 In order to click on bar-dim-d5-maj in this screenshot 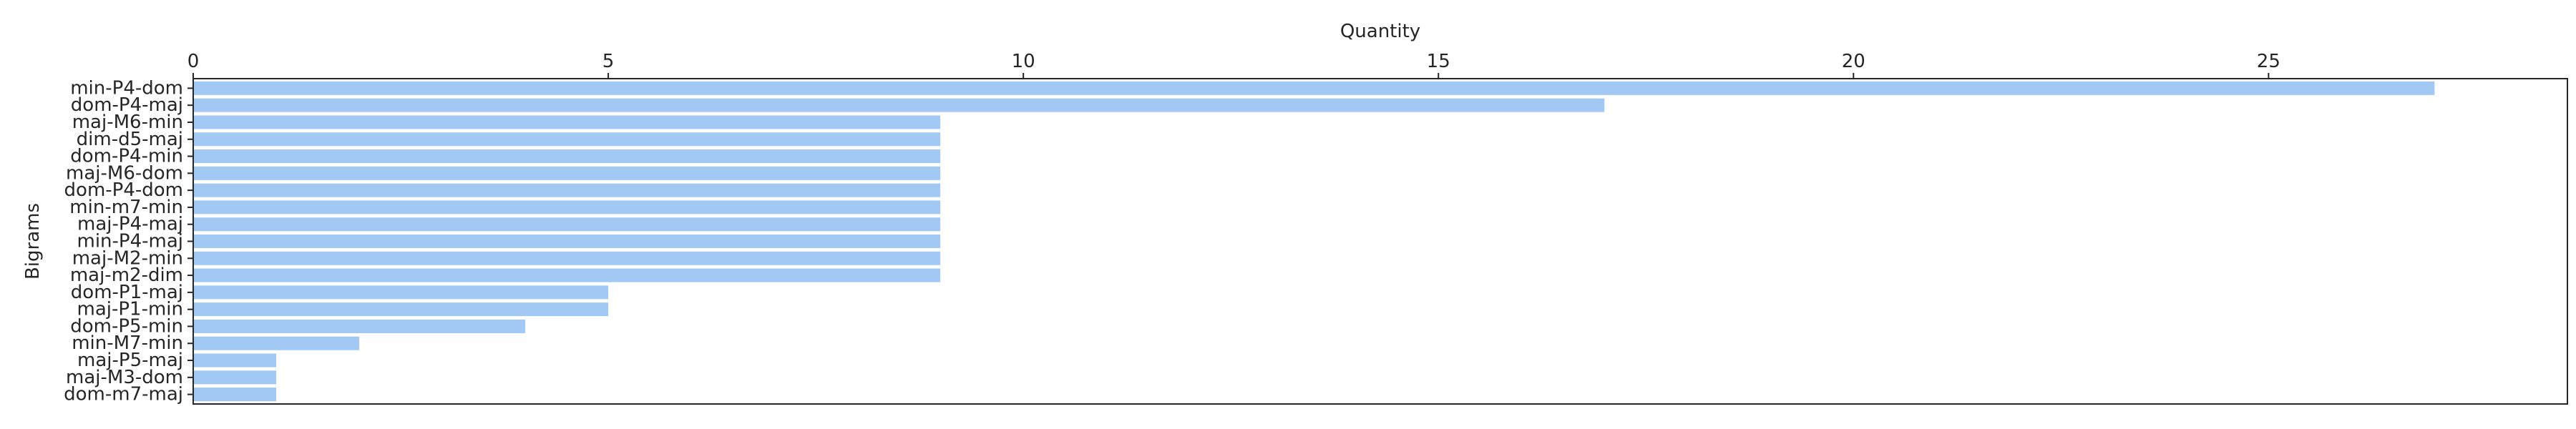, I will do `click(567, 139)`.